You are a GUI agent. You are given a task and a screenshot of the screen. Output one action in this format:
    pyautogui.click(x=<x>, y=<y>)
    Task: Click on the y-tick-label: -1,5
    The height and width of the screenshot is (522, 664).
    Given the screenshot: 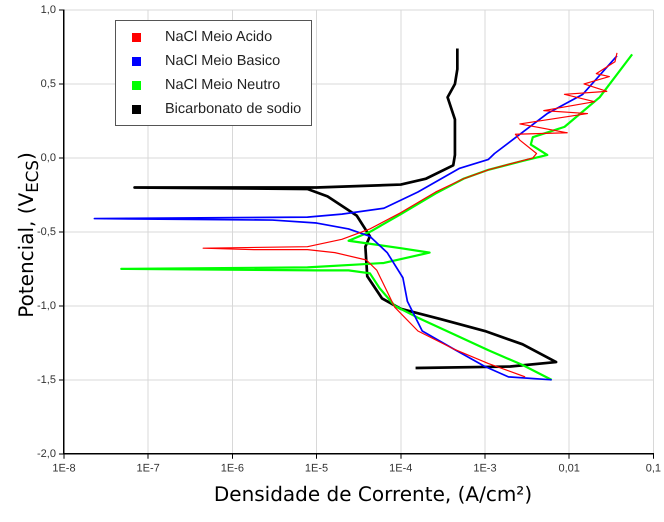 What is the action you would take?
    pyautogui.click(x=46, y=380)
    